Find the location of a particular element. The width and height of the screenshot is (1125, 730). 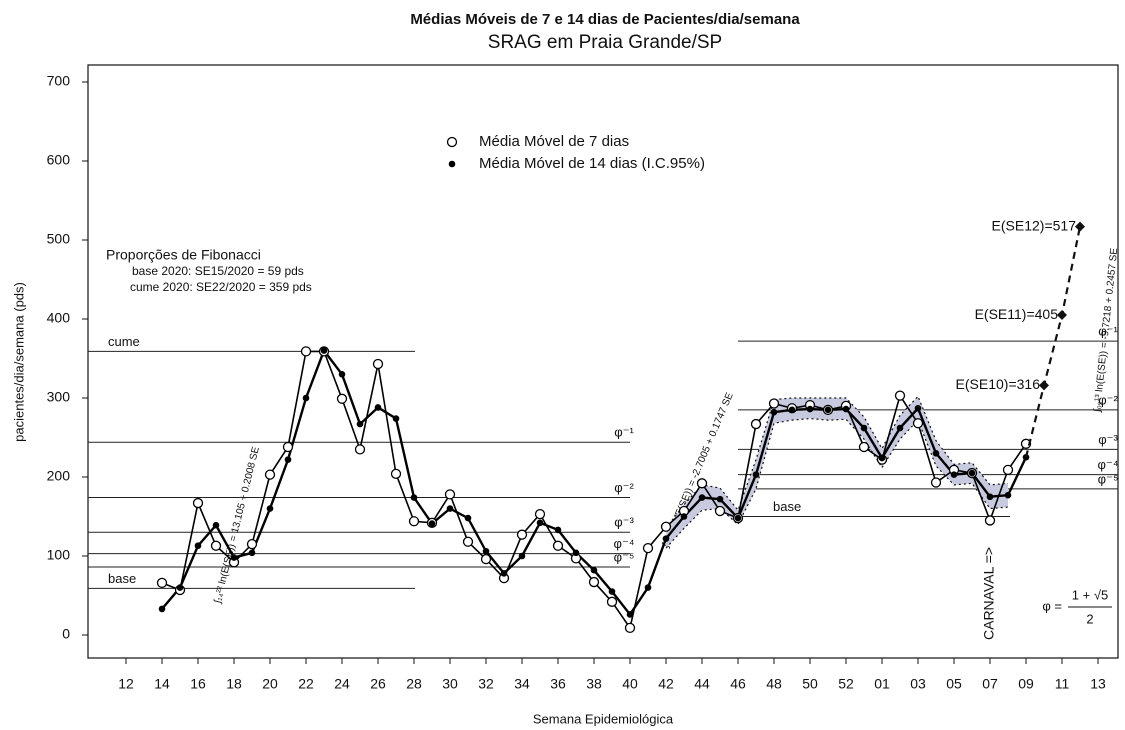

x-tick-label: 28 is located at coordinates (414, 684).